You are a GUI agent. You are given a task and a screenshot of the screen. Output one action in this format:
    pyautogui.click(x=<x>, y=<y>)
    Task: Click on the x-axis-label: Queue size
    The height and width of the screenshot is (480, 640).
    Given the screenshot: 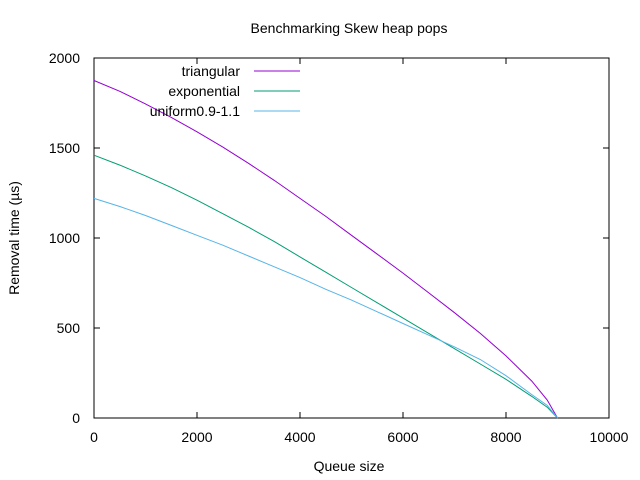 What is the action you would take?
    pyautogui.click(x=349, y=466)
    